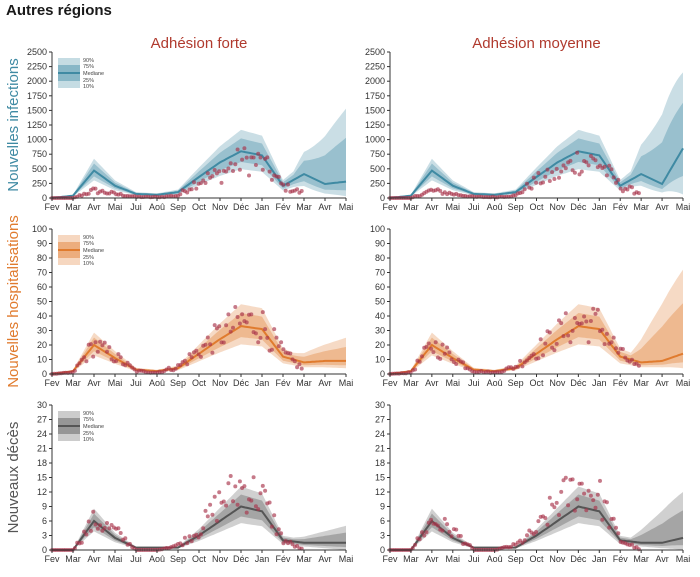 The height and width of the screenshot is (577, 700). Describe the element at coordinates (380, 316) in the screenshot. I see `y-tick-label: 40` at that location.